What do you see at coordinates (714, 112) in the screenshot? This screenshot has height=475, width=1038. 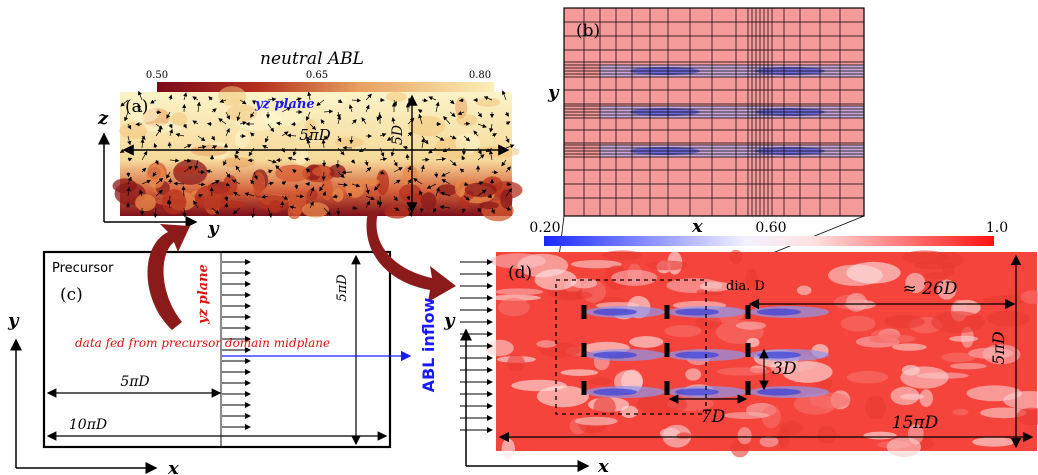 I see `panel-b-mesh` at bounding box center [714, 112].